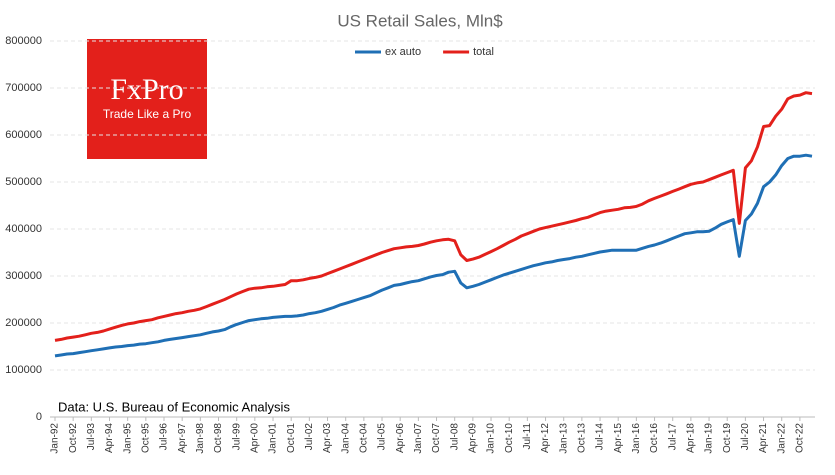 The height and width of the screenshot is (475, 835). I want to click on x-tick-label: Jan-10, so click(491, 438).